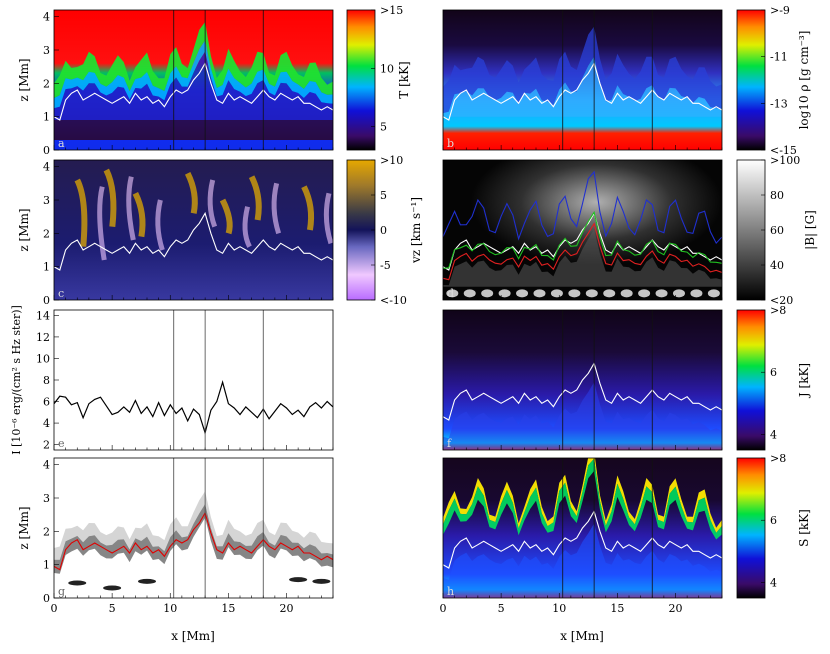 The width and height of the screenshot is (830, 654). I want to click on panel-h-height-curve, so click(582, 539).